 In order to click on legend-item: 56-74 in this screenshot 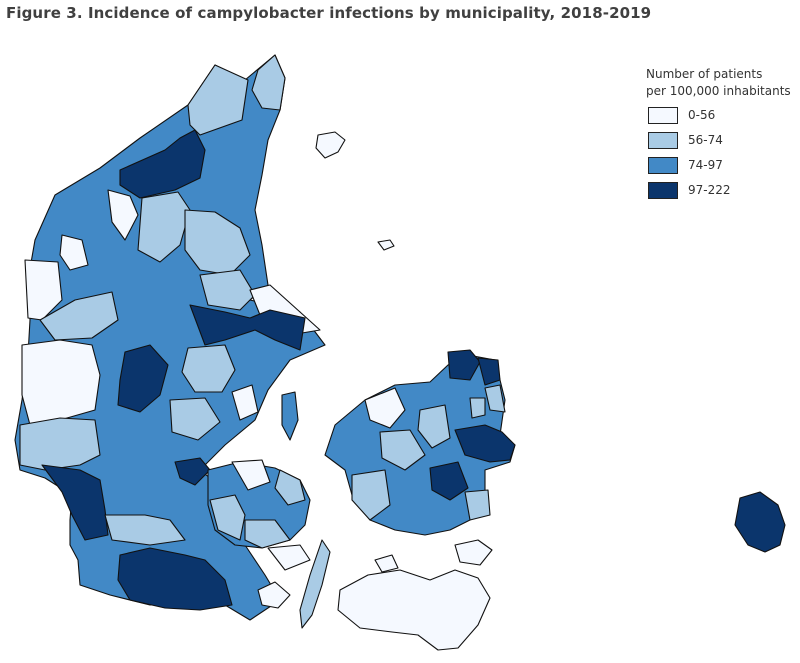, I will do `click(721, 140)`.